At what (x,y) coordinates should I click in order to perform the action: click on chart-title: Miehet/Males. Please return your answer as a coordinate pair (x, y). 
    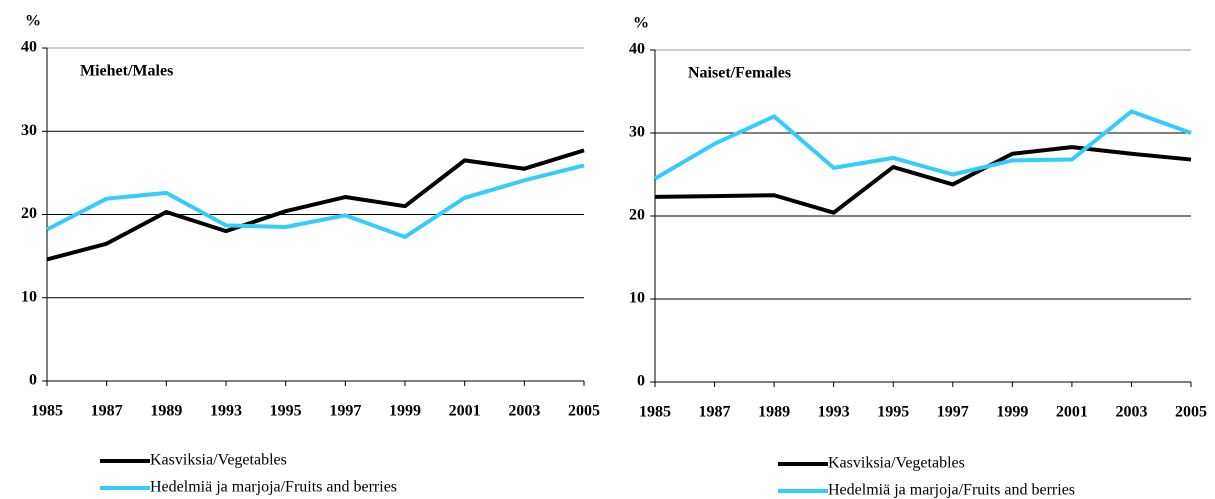
    Looking at the image, I should click on (126, 71).